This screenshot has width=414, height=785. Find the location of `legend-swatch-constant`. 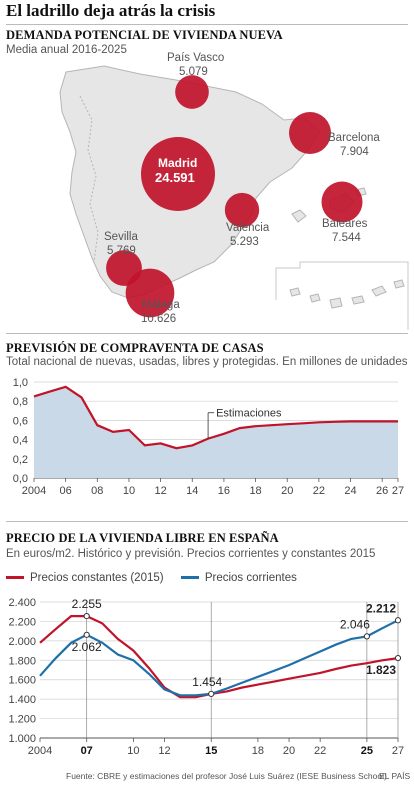

legend-swatch-constant is located at coordinates (15, 577).